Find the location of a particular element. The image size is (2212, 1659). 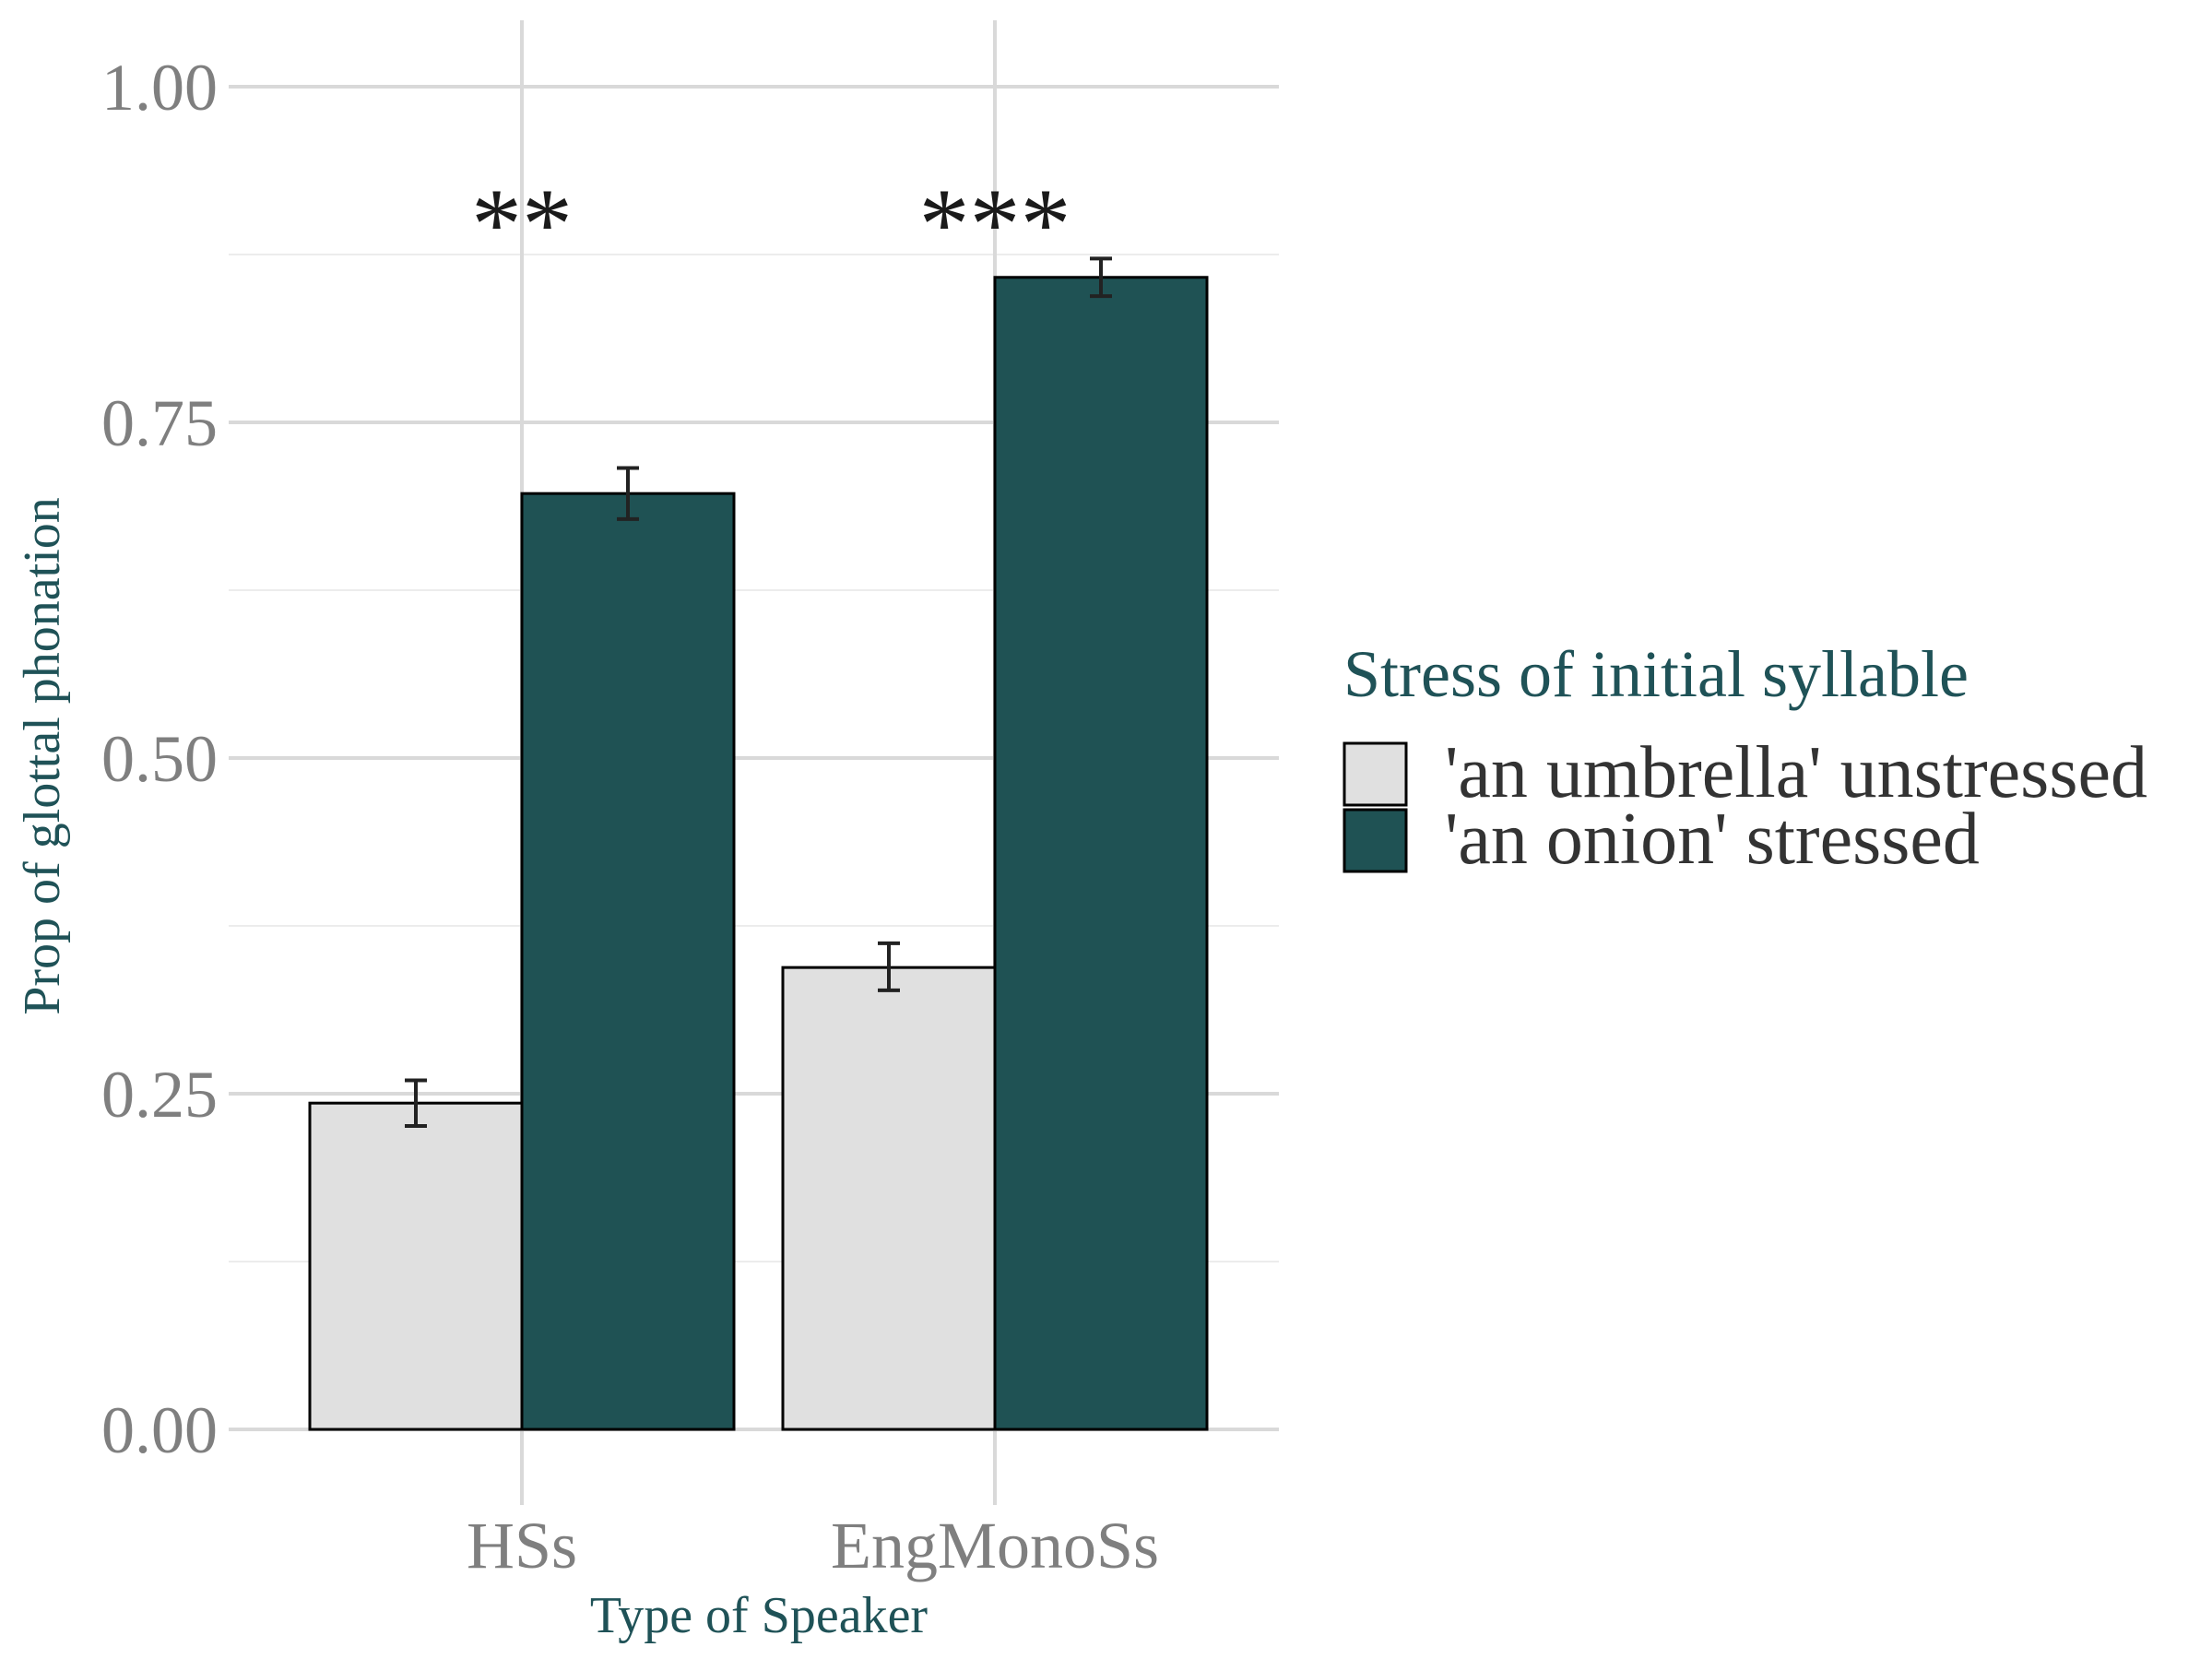

y-axis-title: Prop of glottal phonation is located at coordinates (42, 756).